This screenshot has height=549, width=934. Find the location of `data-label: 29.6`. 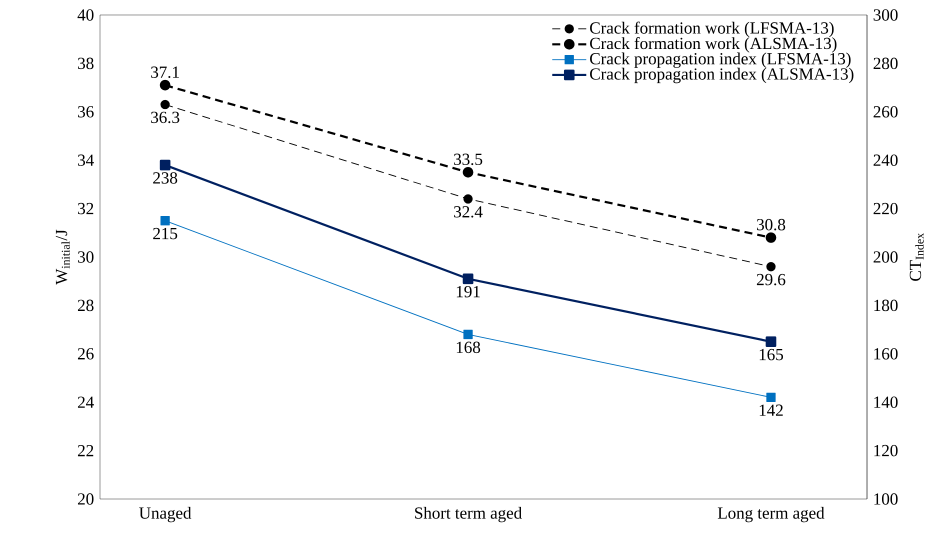

data-label: 29.6 is located at coordinates (771, 280).